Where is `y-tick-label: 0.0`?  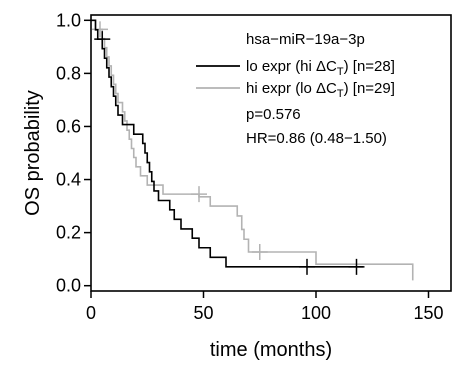
y-tick-label: 0.0 is located at coordinates (68, 286).